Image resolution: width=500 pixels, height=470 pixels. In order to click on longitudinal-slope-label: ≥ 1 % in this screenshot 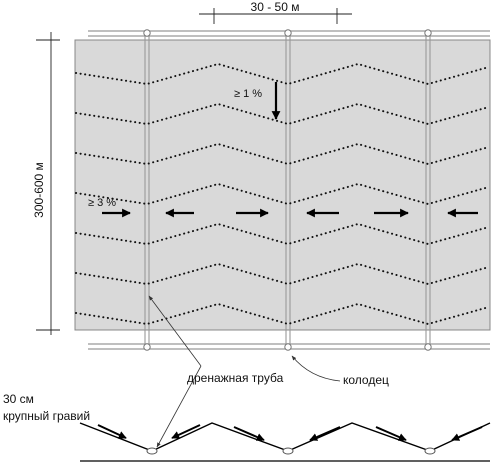, I will do `click(248, 94)`.